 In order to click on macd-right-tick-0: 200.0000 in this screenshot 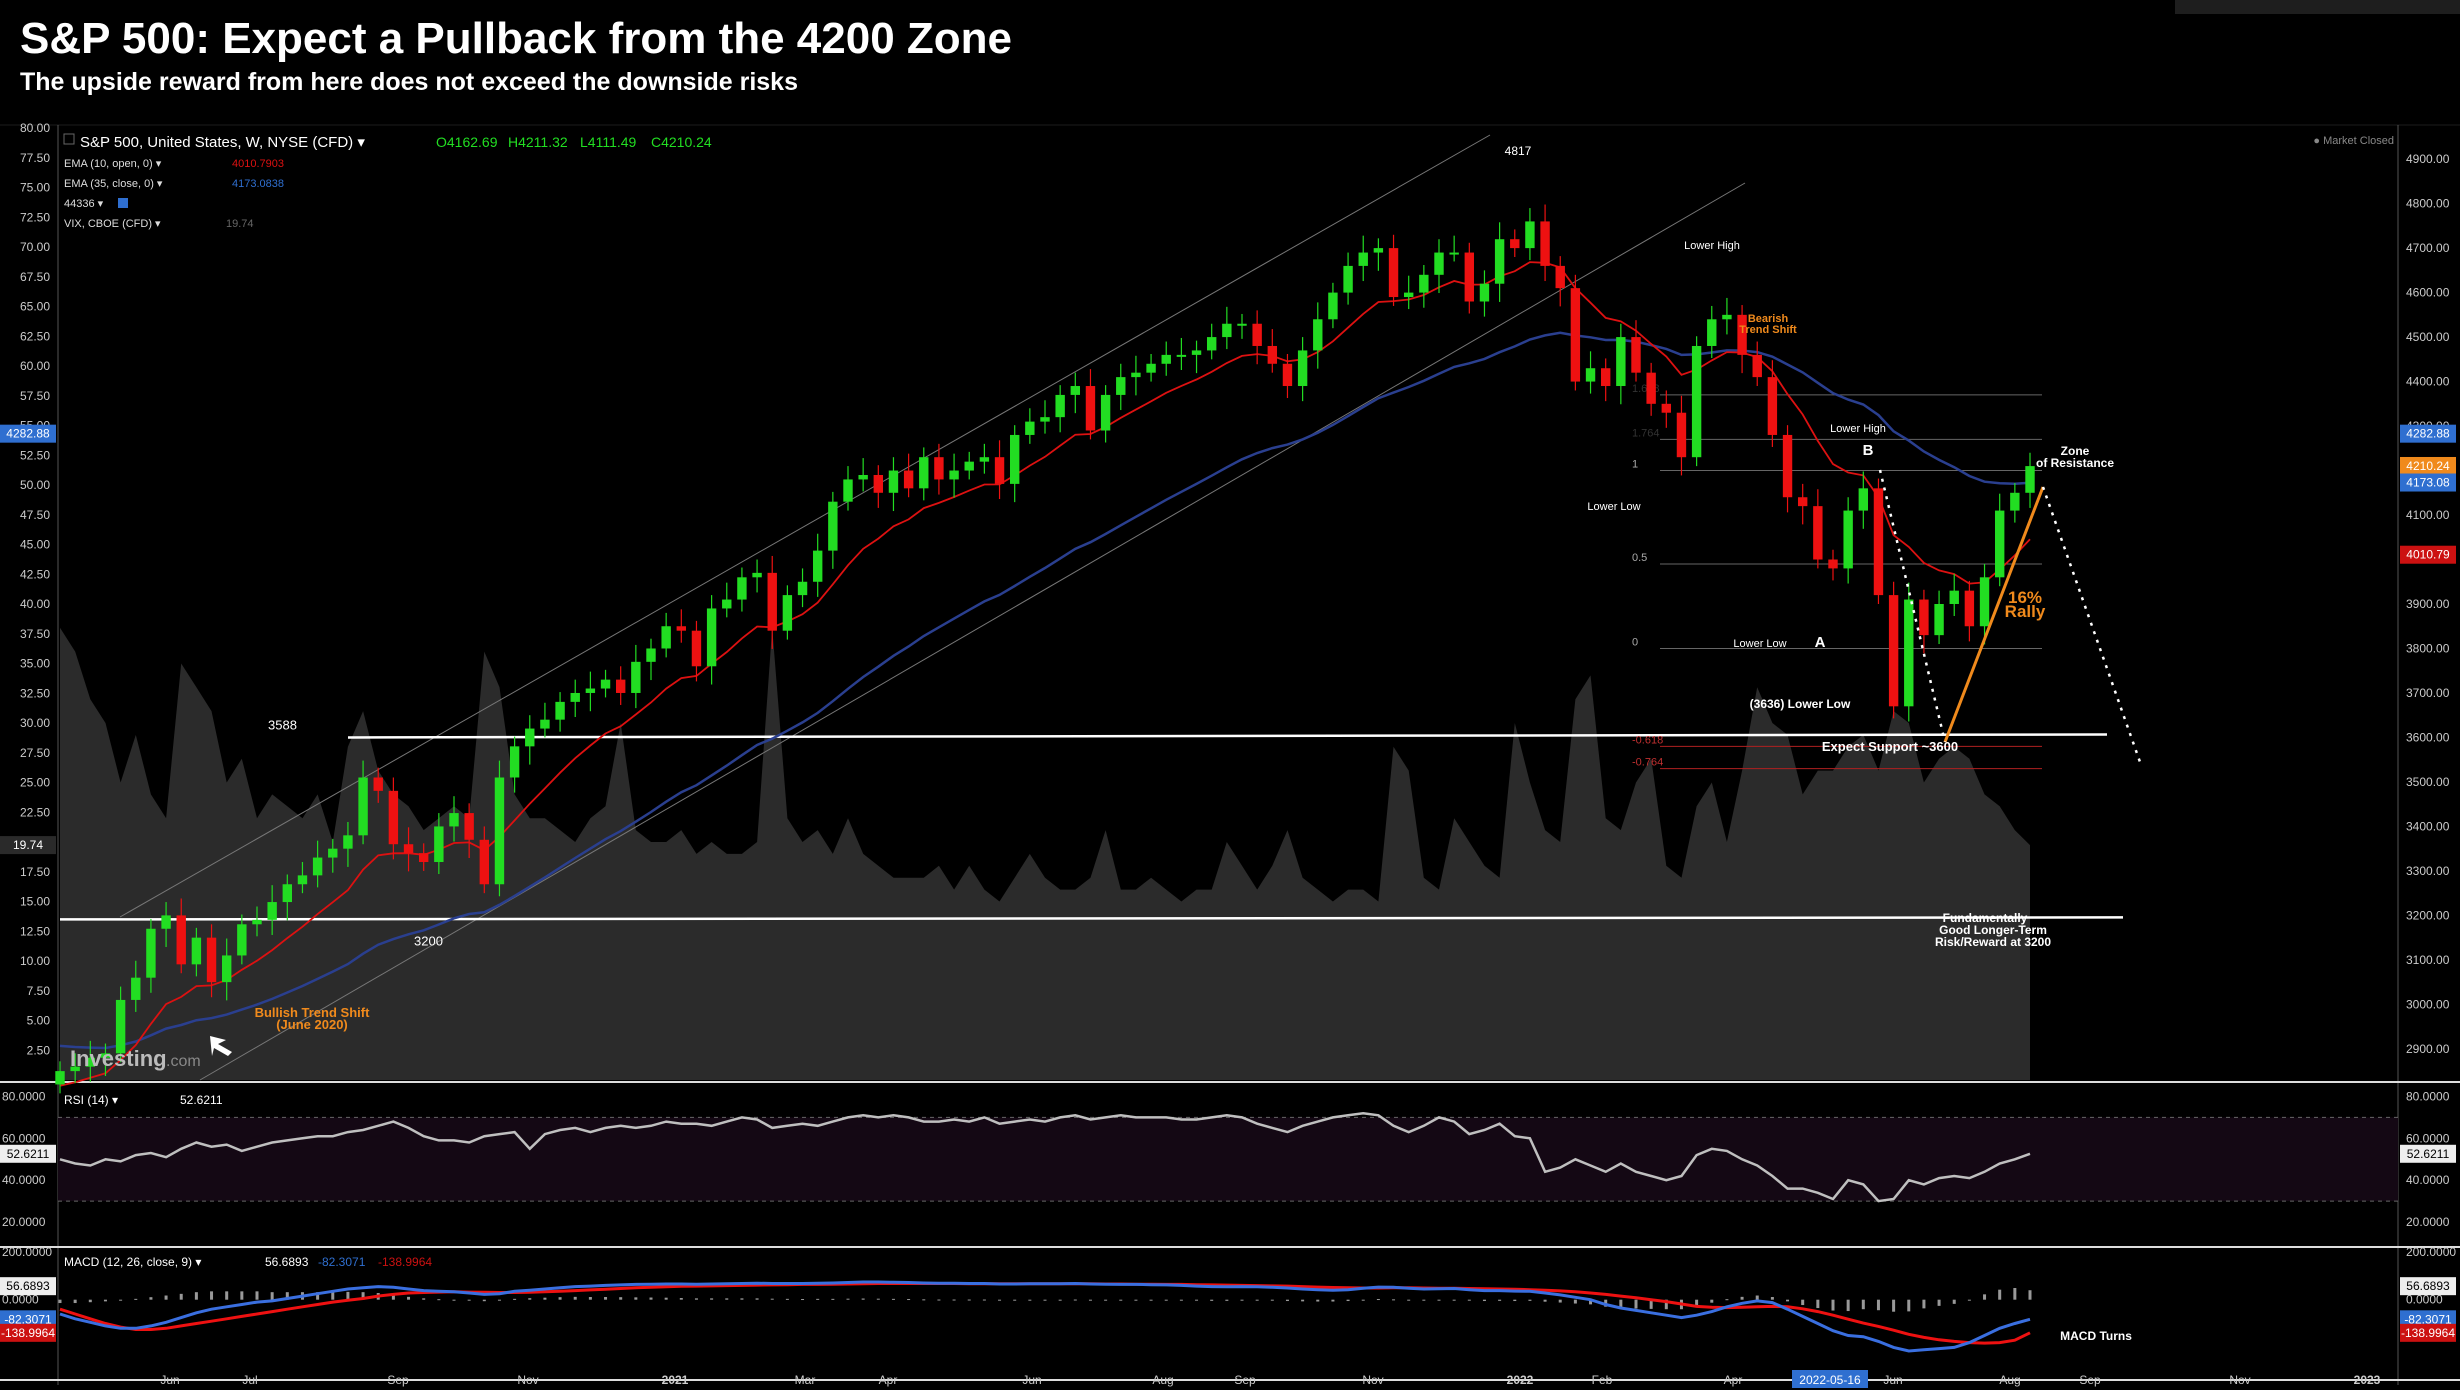, I will do `click(2431, 1252)`.